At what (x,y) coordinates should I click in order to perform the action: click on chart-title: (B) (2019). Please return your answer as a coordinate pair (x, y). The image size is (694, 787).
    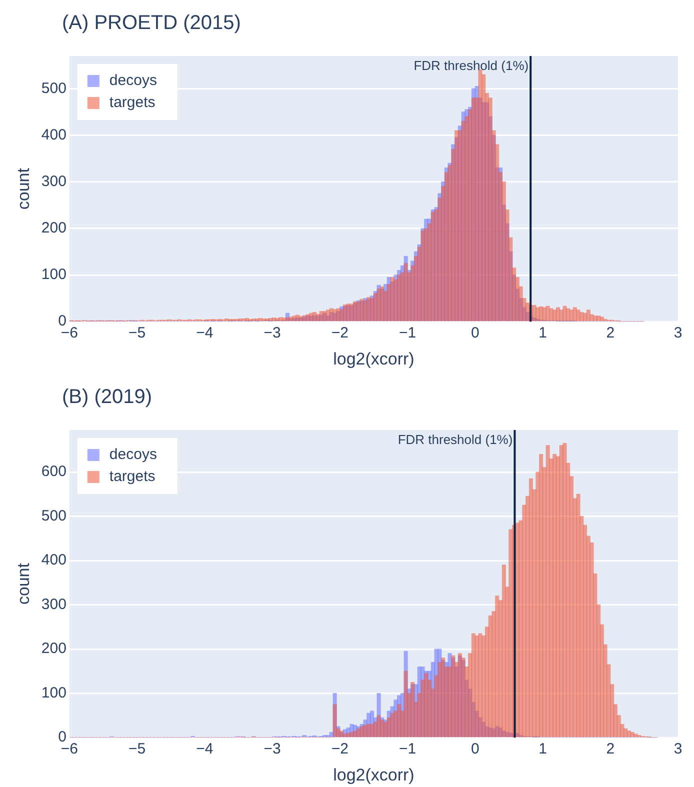
    Looking at the image, I should click on (107, 397).